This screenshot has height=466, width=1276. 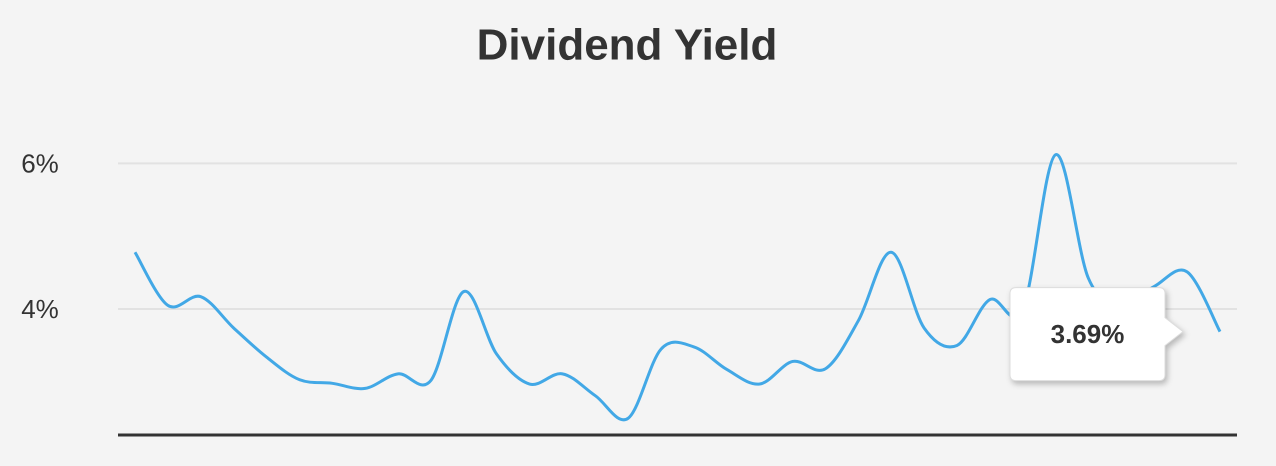 What do you see at coordinates (627, 45) in the screenshot?
I see `chart-title: Dividend Yield` at bounding box center [627, 45].